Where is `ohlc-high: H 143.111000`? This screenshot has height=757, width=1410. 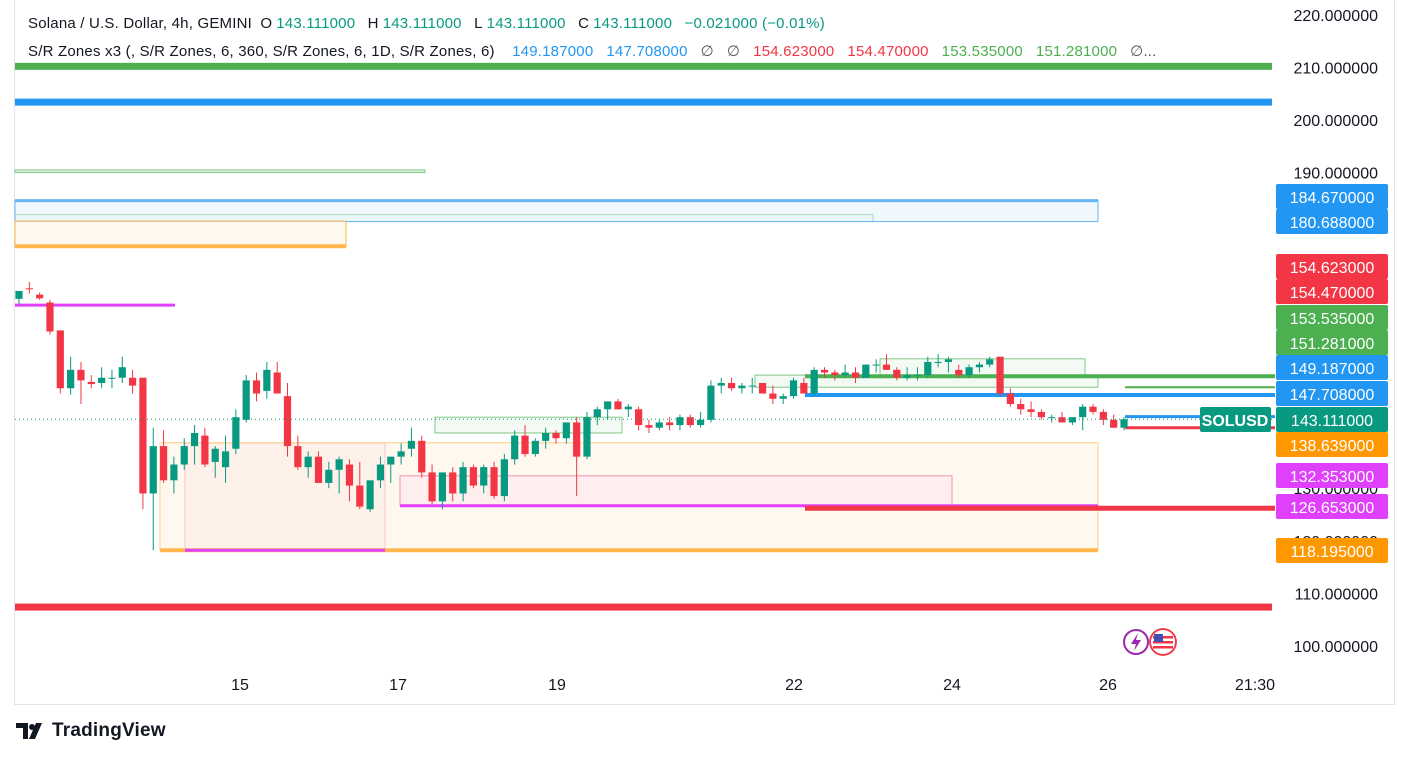 ohlc-high: H 143.111000 is located at coordinates (417, 23).